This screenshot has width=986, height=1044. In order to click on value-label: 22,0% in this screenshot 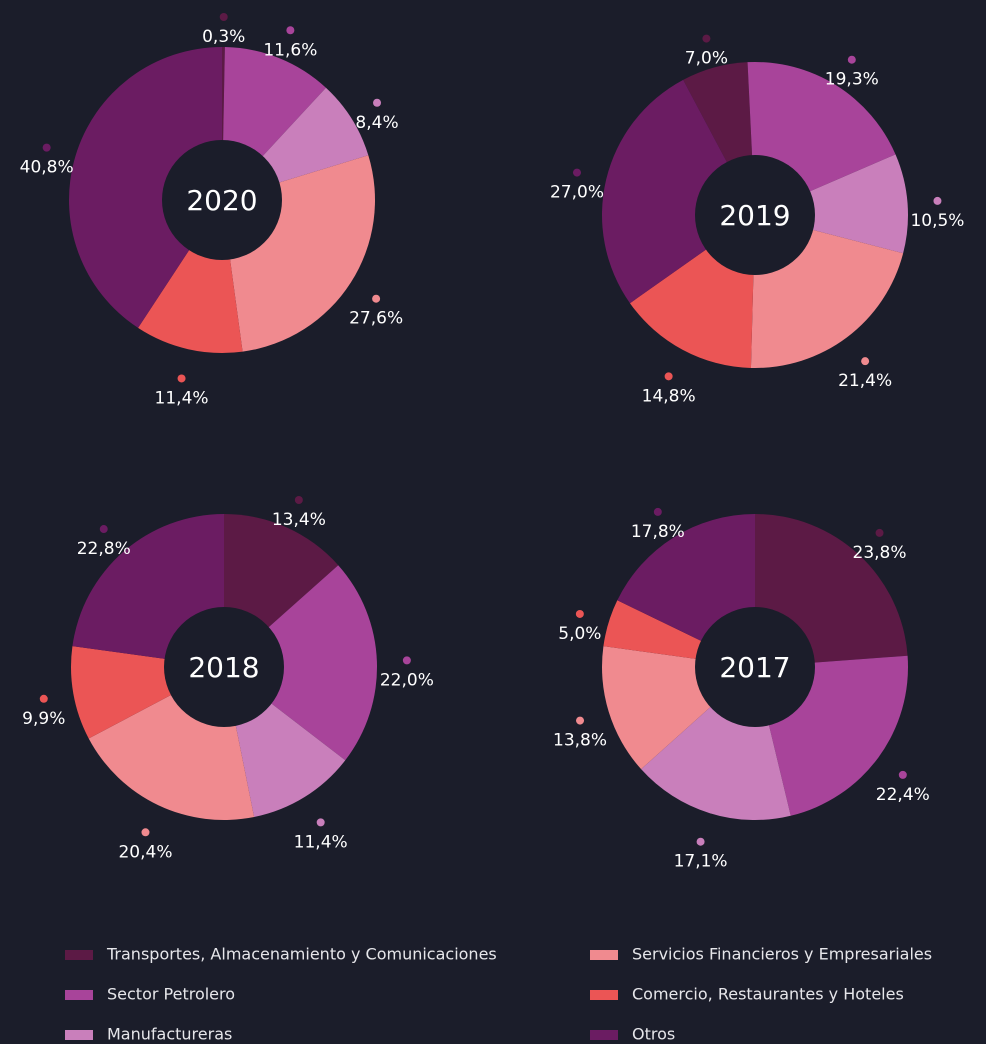, I will do `click(407, 680)`.